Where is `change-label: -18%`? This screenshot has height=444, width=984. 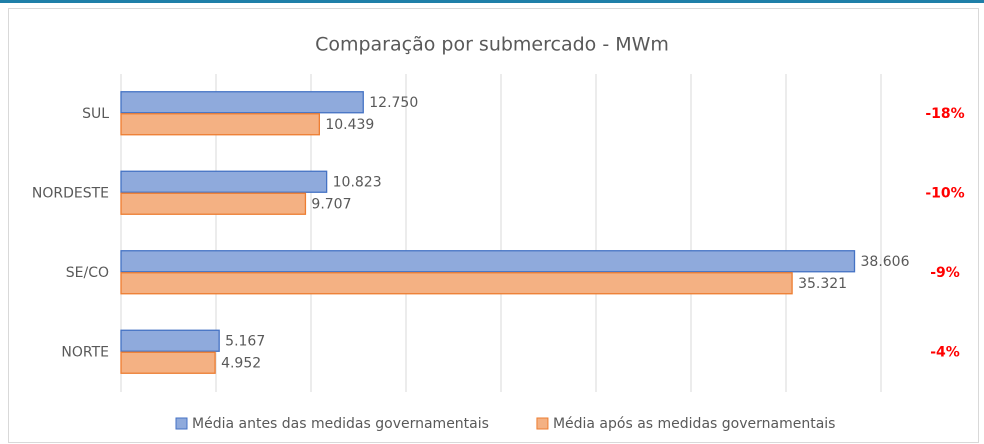
change-label: -18% is located at coordinates (944, 114).